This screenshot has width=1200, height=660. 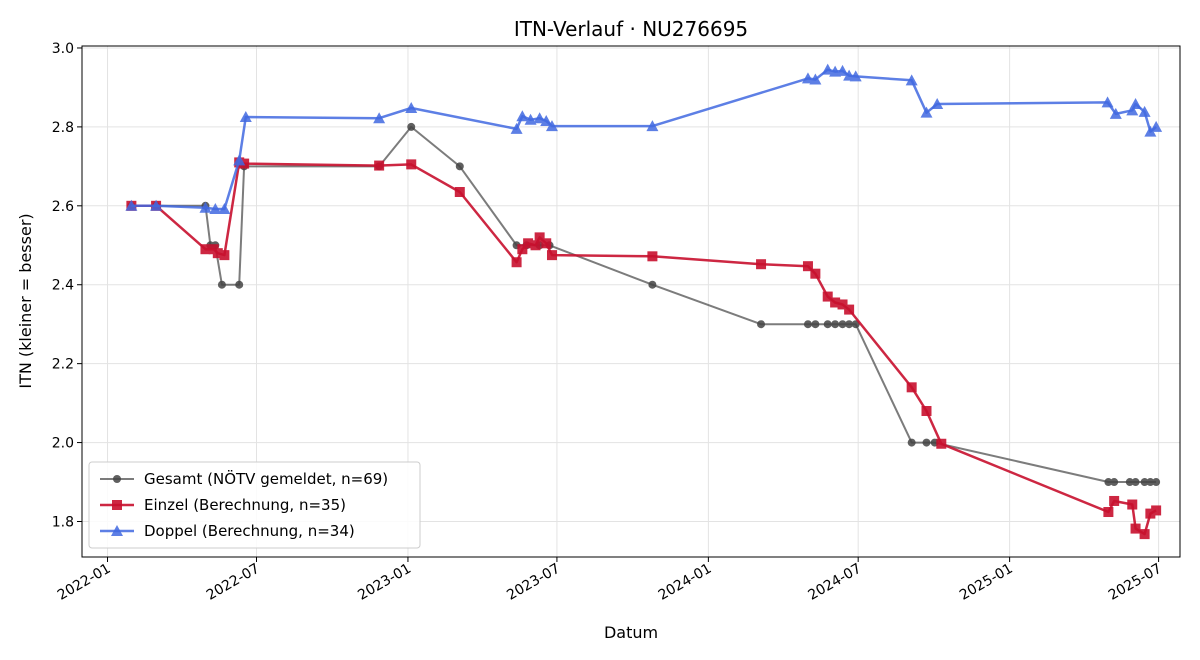 What do you see at coordinates (631, 632) in the screenshot?
I see `x-axis-label: Datum` at bounding box center [631, 632].